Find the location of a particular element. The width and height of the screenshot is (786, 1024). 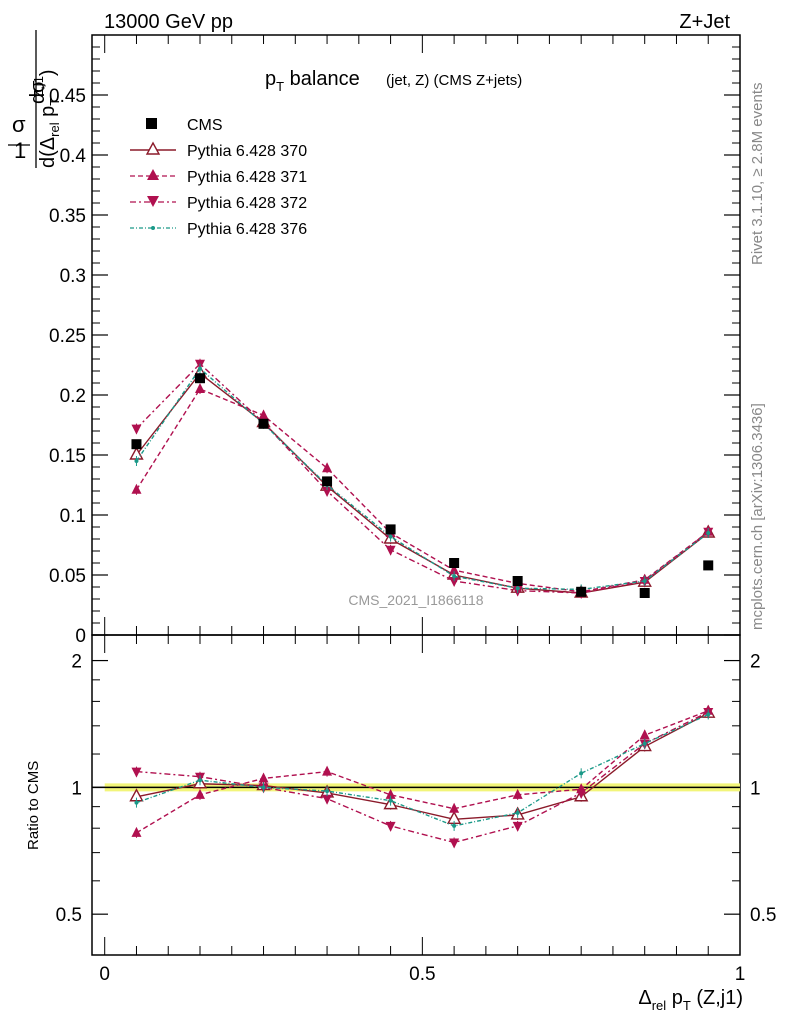

main-series-line is located at coordinates (422, 490).